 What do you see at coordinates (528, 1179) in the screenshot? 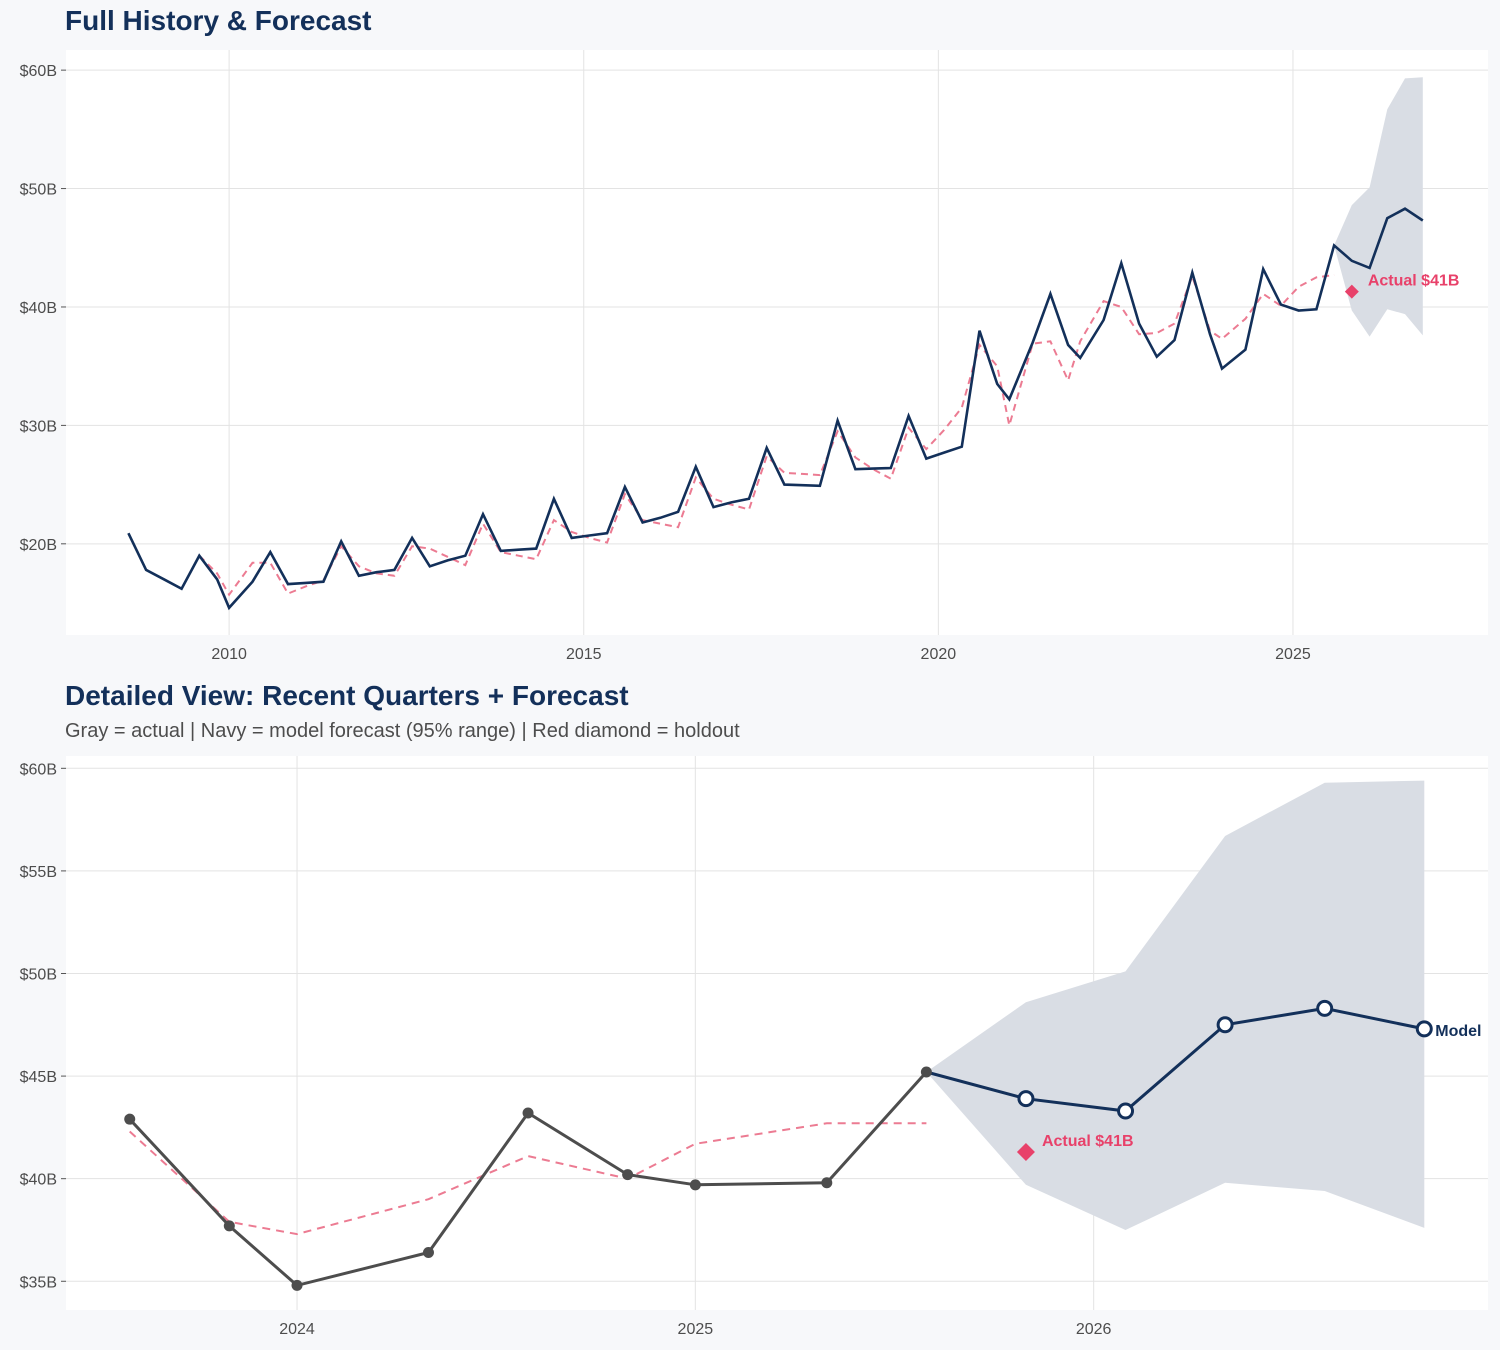
I see `bottom-series-fitted` at bounding box center [528, 1179].